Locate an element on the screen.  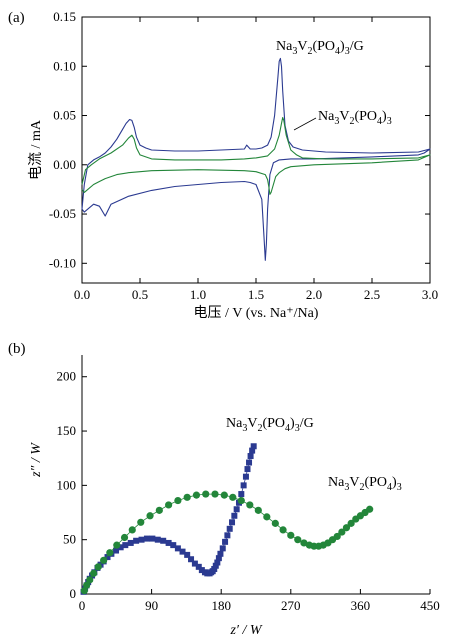
x-tick-label-a: 0.0 is located at coordinates (82, 294).